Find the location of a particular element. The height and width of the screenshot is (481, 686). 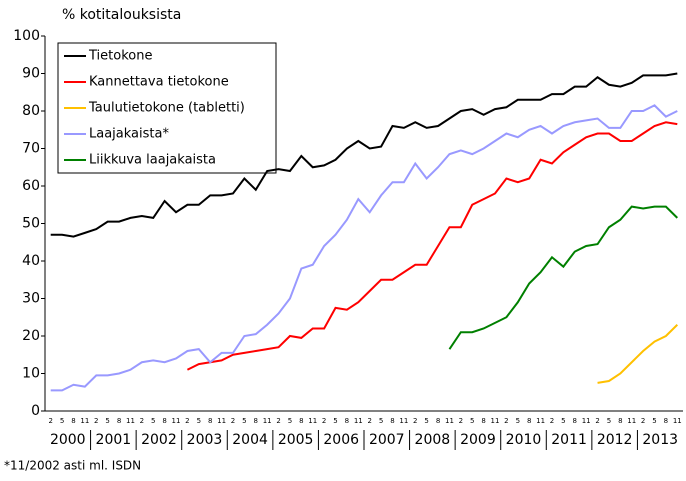

y-tick-label: 100 is located at coordinates (26, 36).